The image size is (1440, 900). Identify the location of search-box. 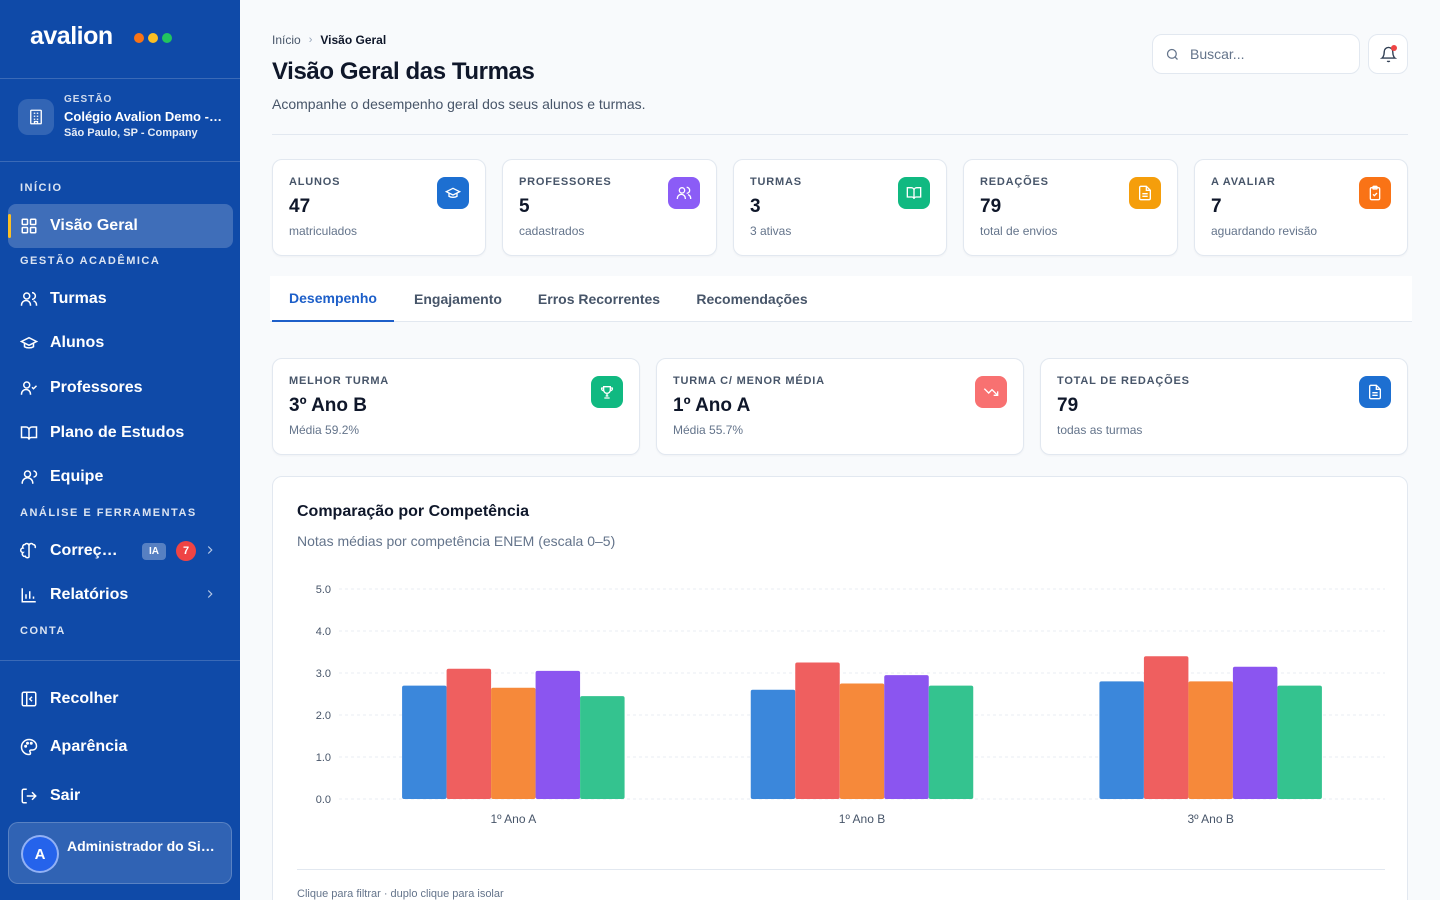
(1256, 54).